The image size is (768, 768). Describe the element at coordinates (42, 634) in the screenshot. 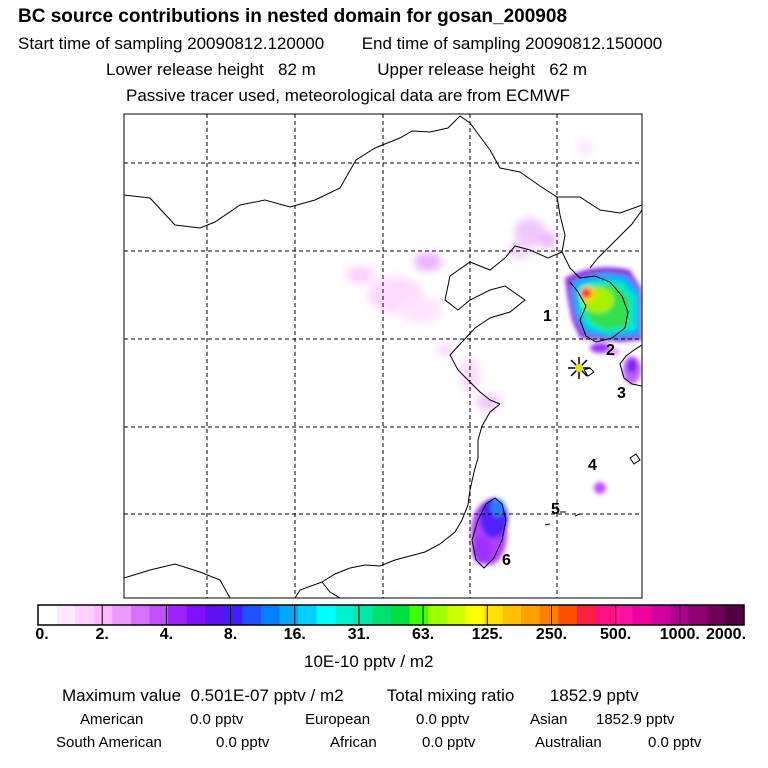

I see `colorbar-tick-label: 0.` at that location.